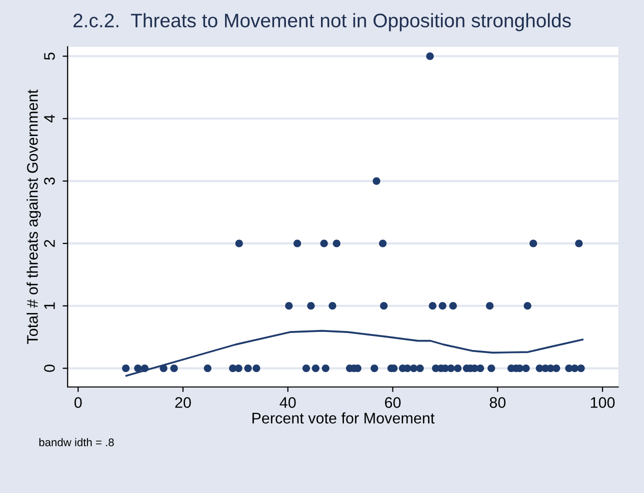  What do you see at coordinates (393, 402) in the screenshot?
I see `x-tick-label: 60` at bounding box center [393, 402].